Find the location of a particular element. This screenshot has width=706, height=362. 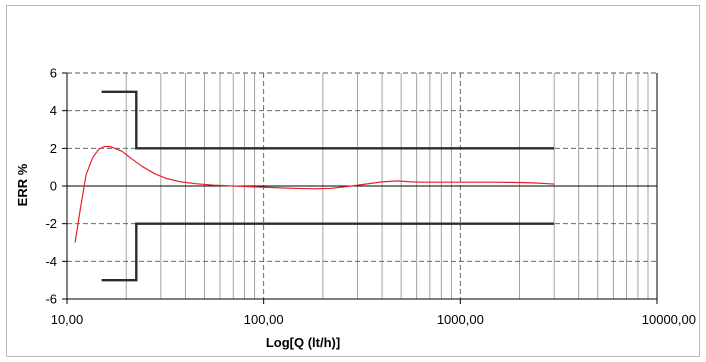

y-tick-label: 4 is located at coordinates (53, 110).